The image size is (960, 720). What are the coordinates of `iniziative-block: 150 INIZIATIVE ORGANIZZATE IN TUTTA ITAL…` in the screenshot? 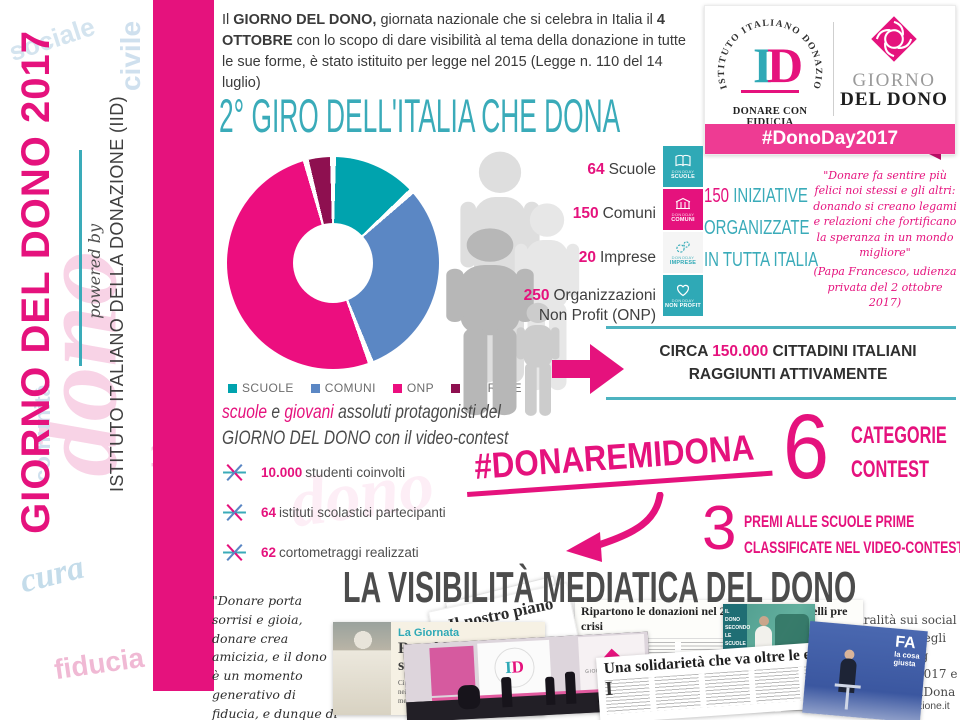 It's located at (761, 228).